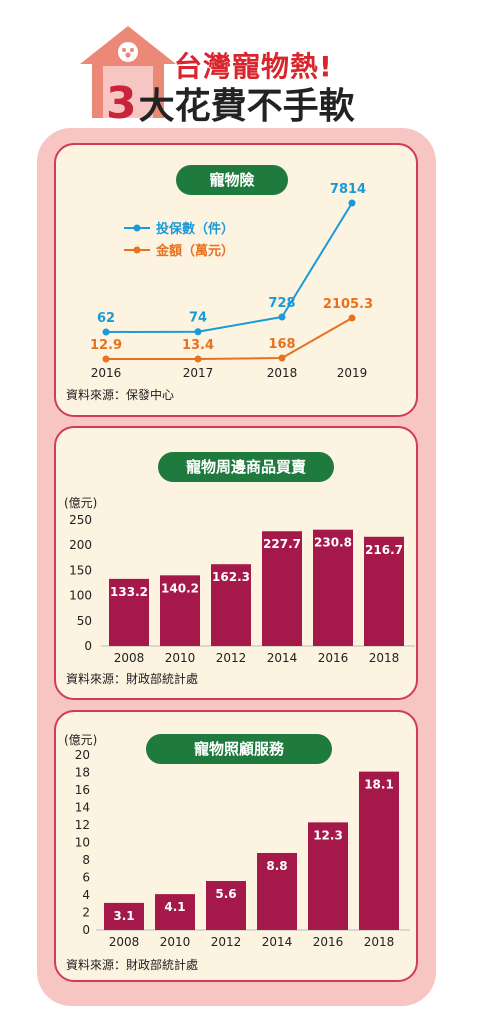 The width and height of the screenshot is (477, 1024). Describe the element at coordinates (253, 66) in the screenshot. I see `headline-line-1: 台灣寵物熱!` at that location.